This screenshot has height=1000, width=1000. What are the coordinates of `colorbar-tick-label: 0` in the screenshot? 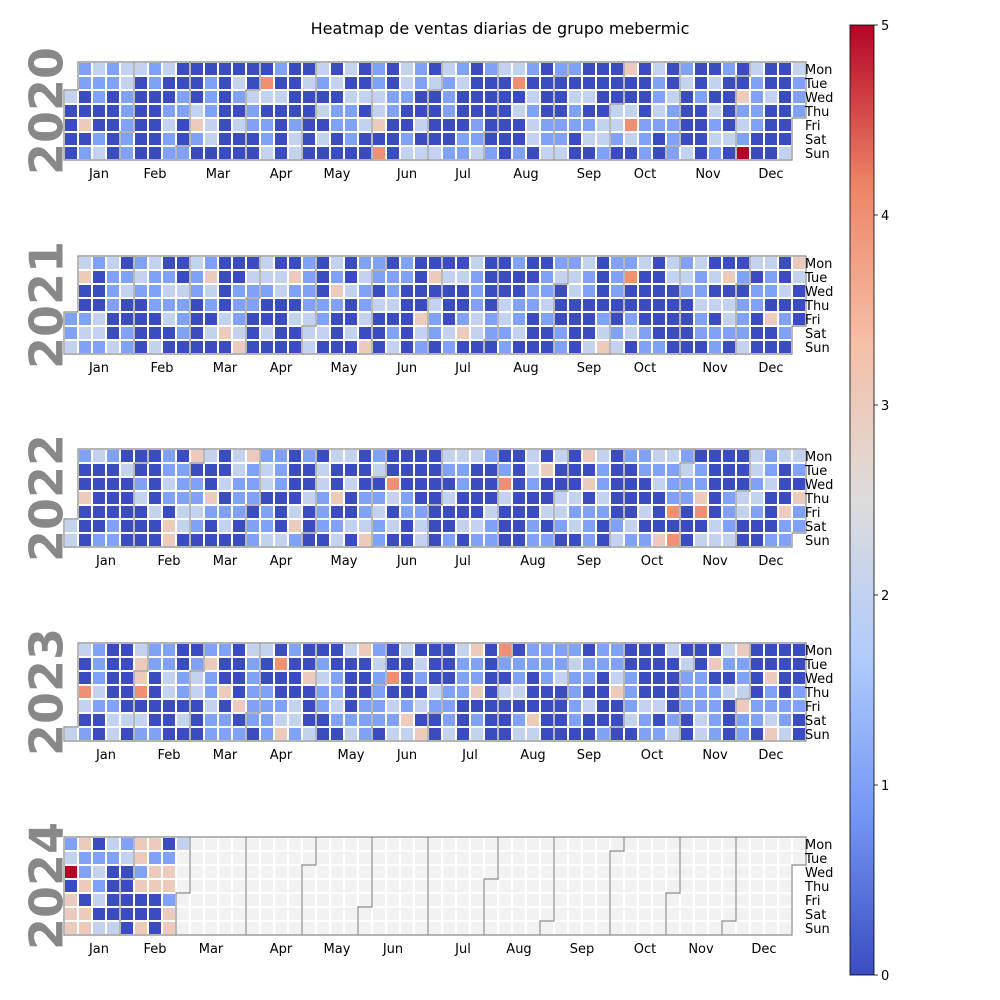 It's located at (885, 976).